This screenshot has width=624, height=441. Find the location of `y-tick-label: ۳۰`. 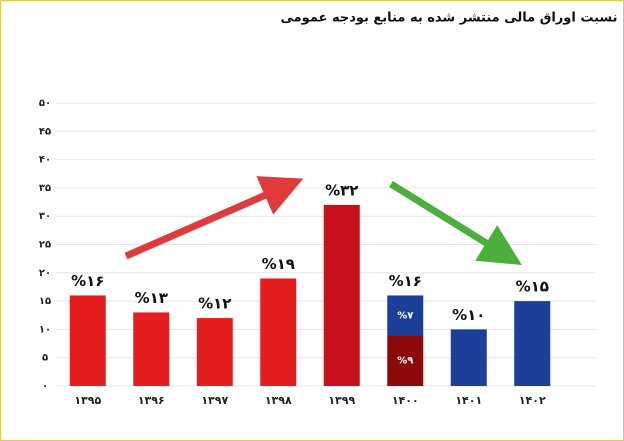

y-tick-label: ۳۰ is located at coordinates (45, 216).